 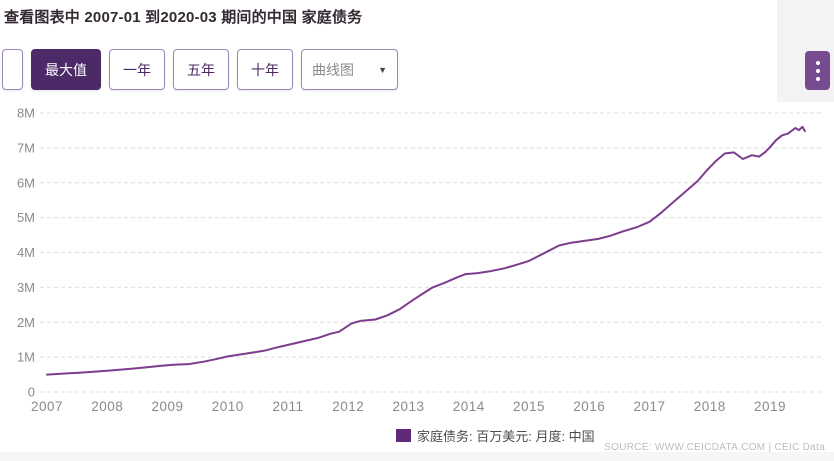 What do you see at coordinates (228, 406) in the screenshot?
I see `x-axis-tick-label: 2010` at bounding box center [228, 406].